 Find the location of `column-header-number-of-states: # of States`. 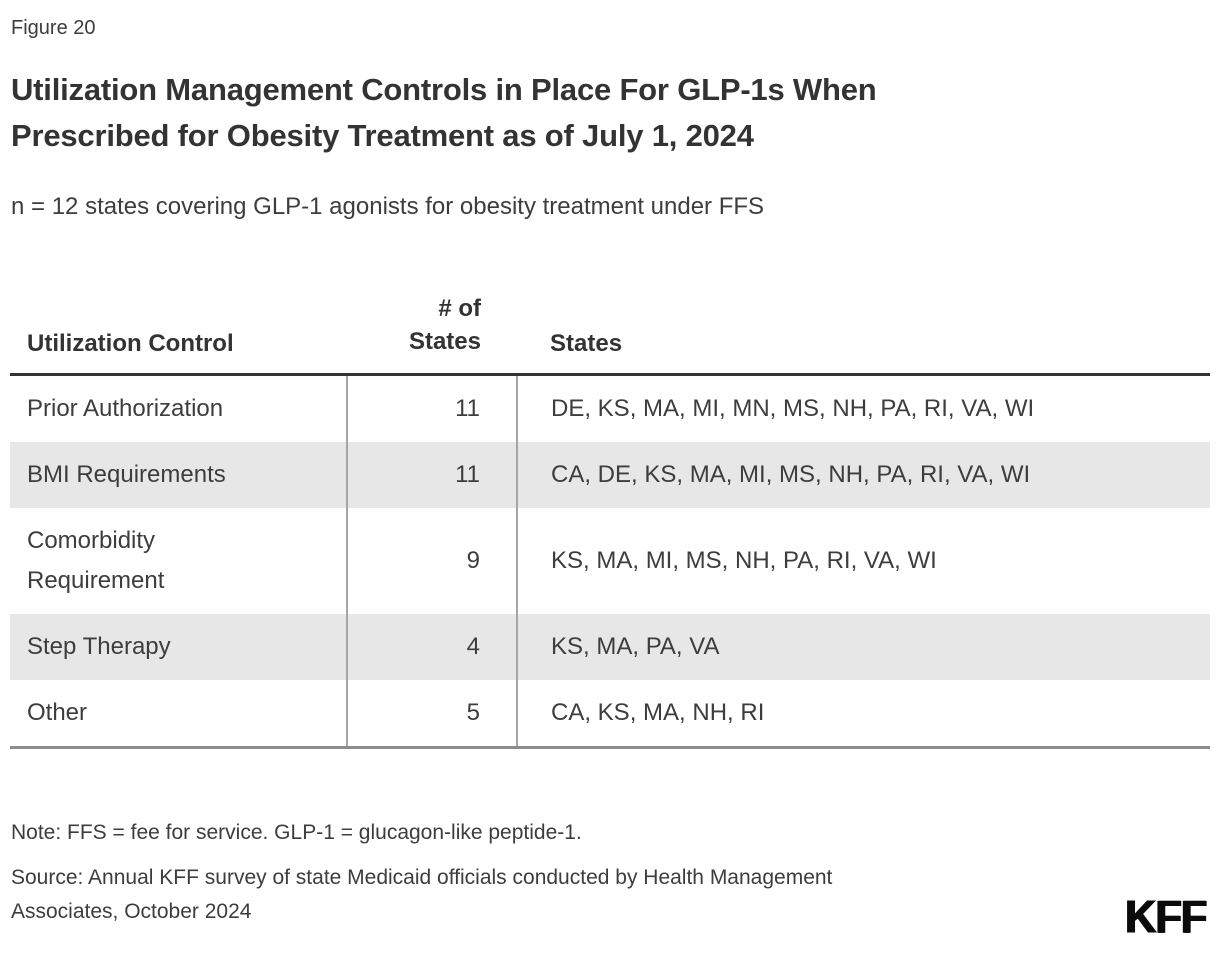

column-header-number-of-states: # of States is located at coordinates (432, 325).